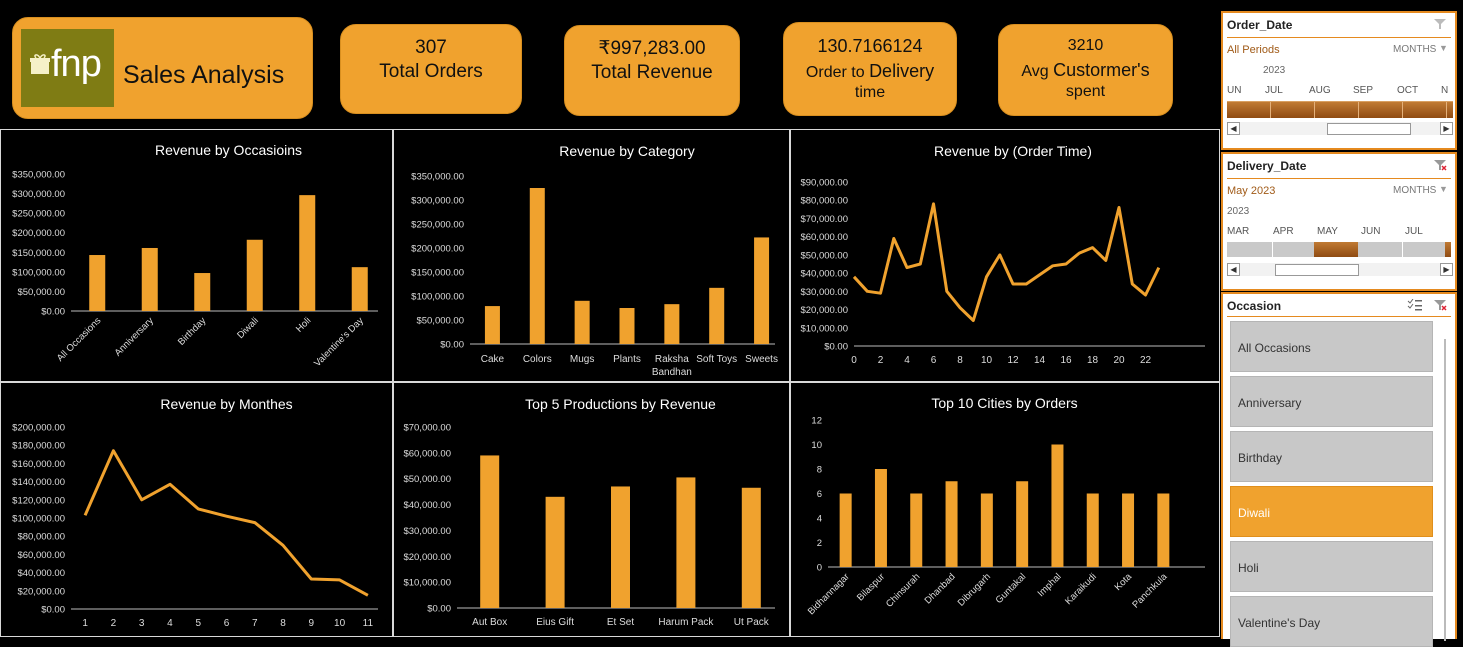  I want to click on slicer-item-all-occasions: All Occasions, so click(1331, 346).